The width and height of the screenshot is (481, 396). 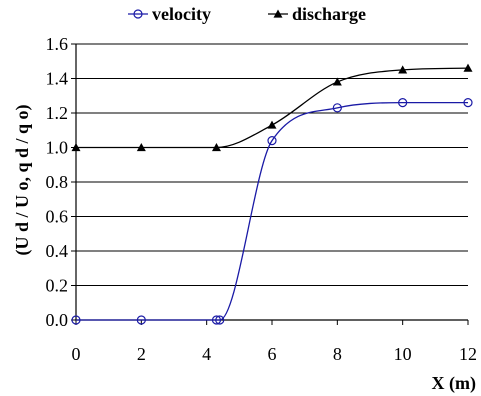 I want to click on legend: velocity discharge, so click(x=247, y=14).